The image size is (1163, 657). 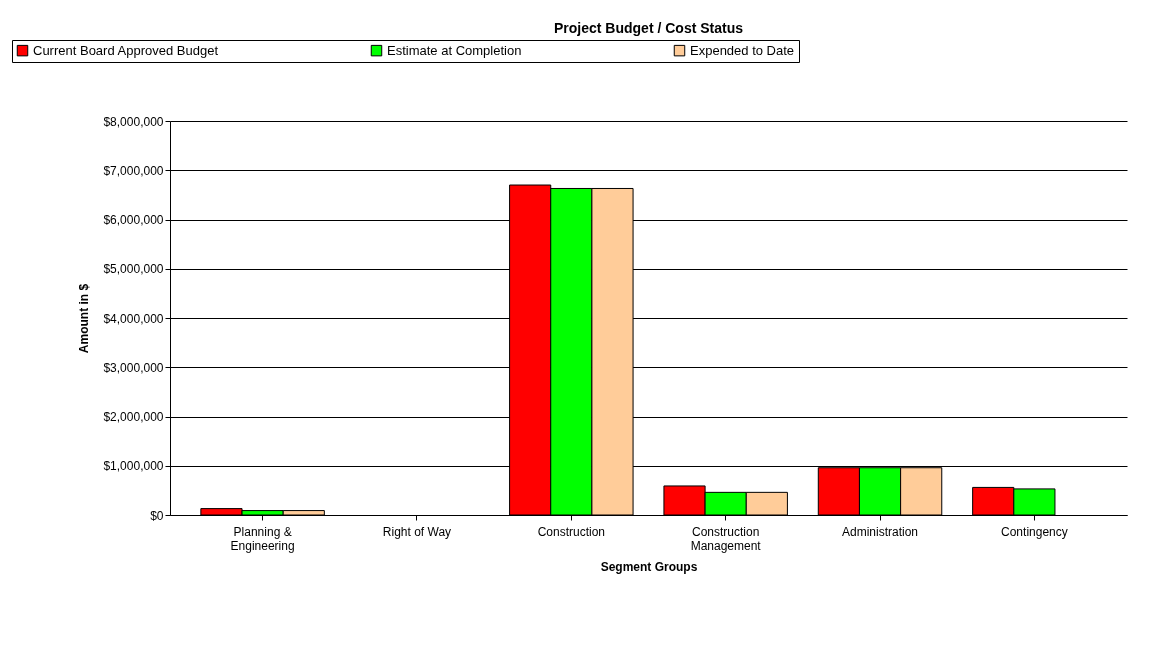 What do you see at coordinates (648, 27) in the screenshot?
I see `chart-title: Project Budget / Cost Status` at bounding box center [648, 27].